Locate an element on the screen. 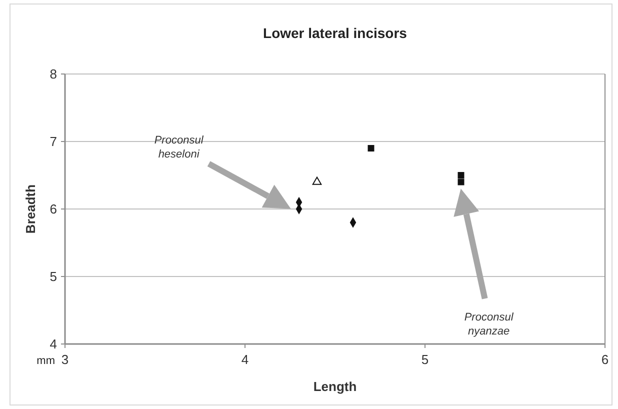  chart-title: Lower lateral incisors is located at coordinates (335, 33).